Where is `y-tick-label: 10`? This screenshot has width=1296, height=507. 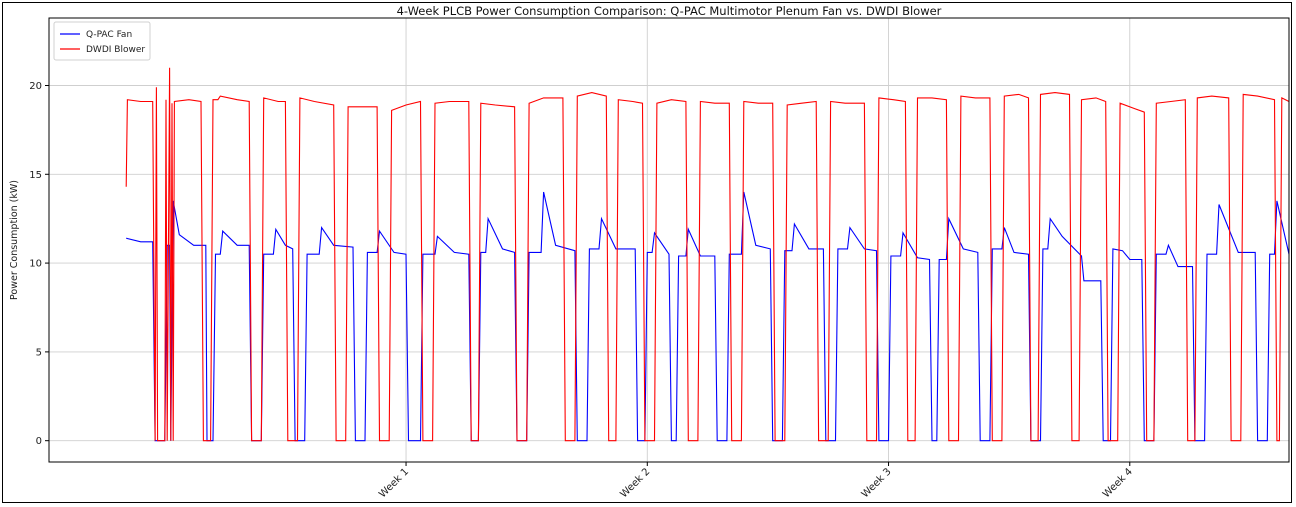 y-tick-label: 10 is located at coordinates (35, 264).